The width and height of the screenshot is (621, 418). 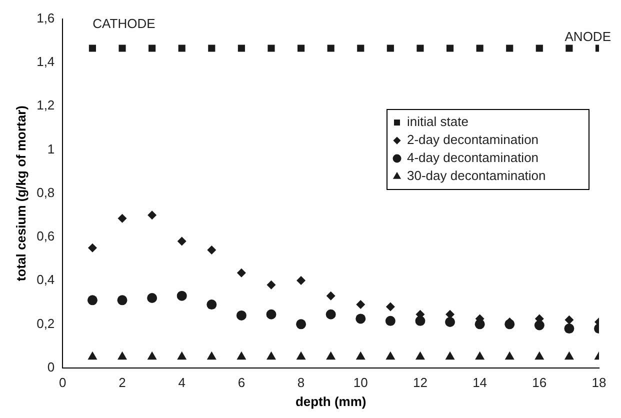 What do you see at coordinates (62, 382) in the screenshot?
I see `x-tick-label: 0` at bounding box center [62, 382].